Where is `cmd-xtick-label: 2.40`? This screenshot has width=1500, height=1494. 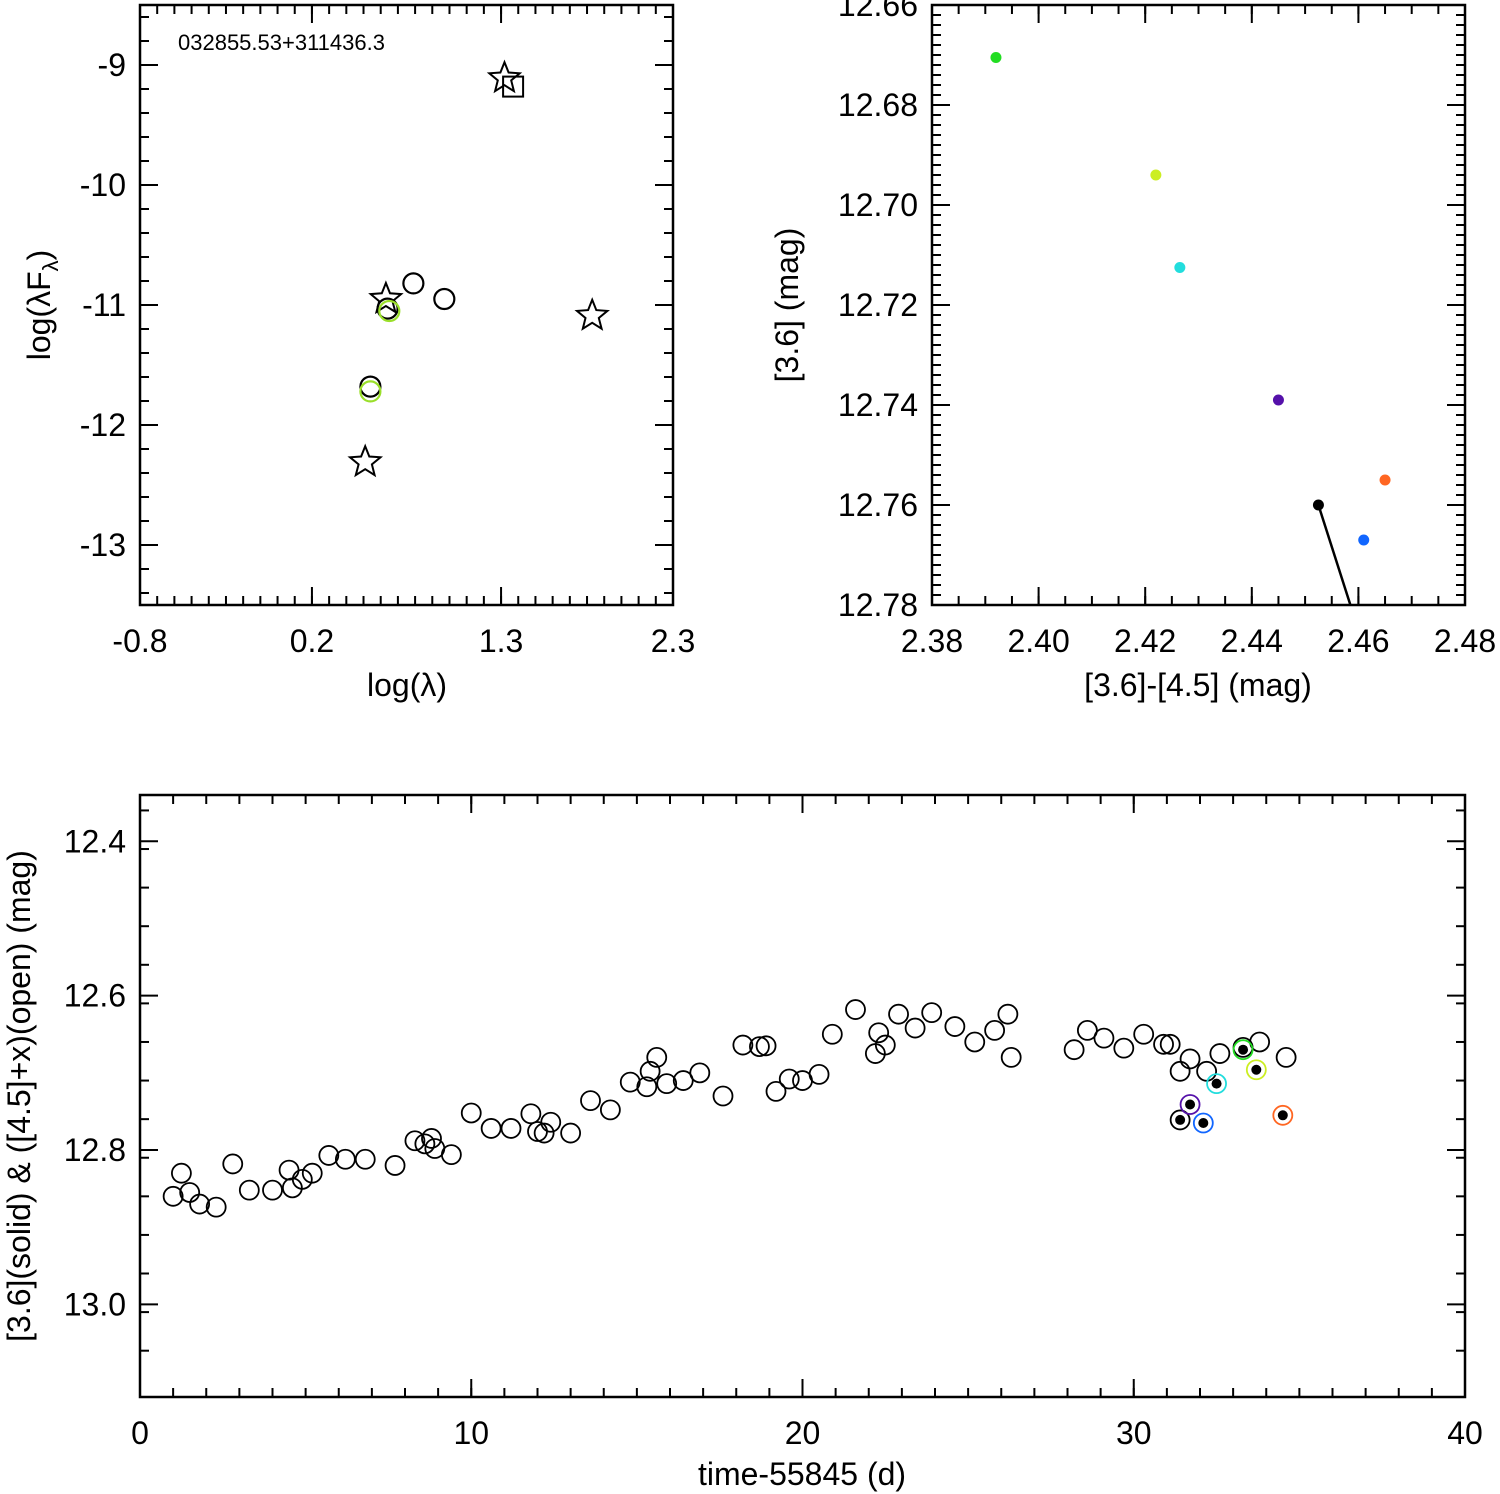 cmd-xtick-label: 2.40 is located at coordinates (1038, 641).